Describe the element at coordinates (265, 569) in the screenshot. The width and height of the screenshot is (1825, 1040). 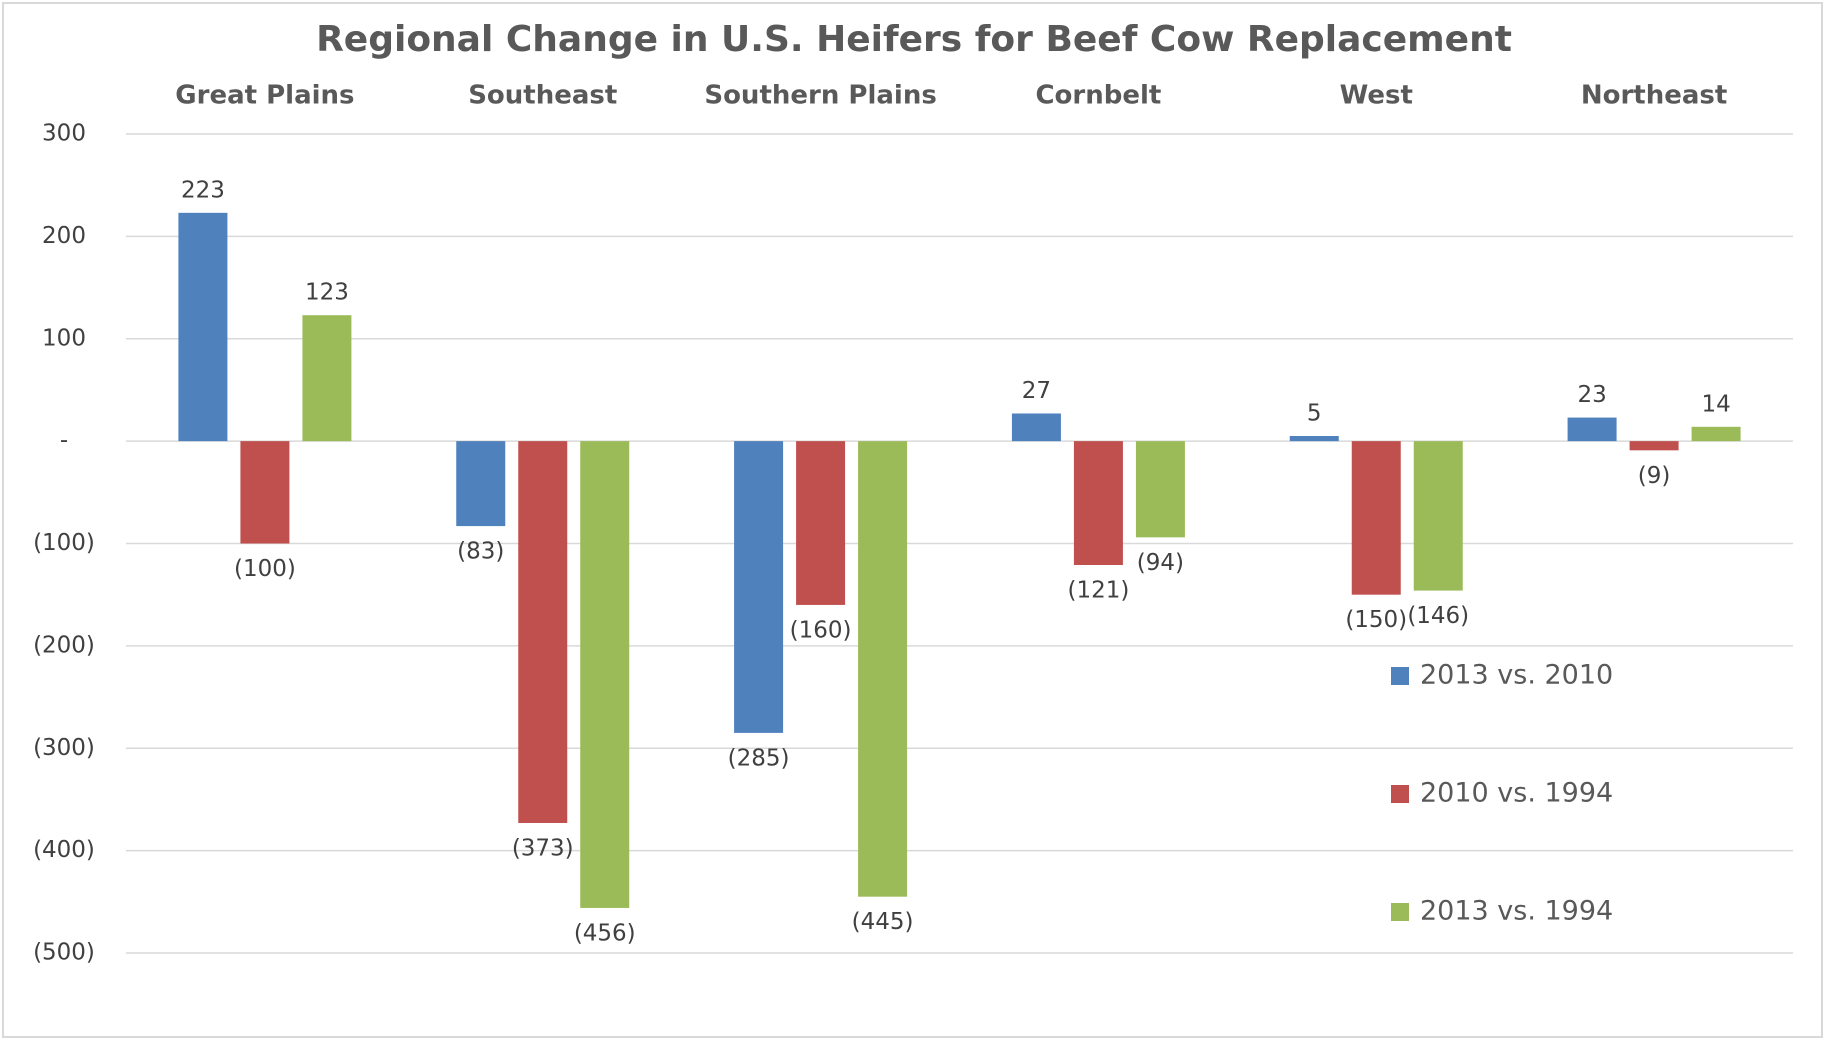
I see `value-label: (100)` at that location.